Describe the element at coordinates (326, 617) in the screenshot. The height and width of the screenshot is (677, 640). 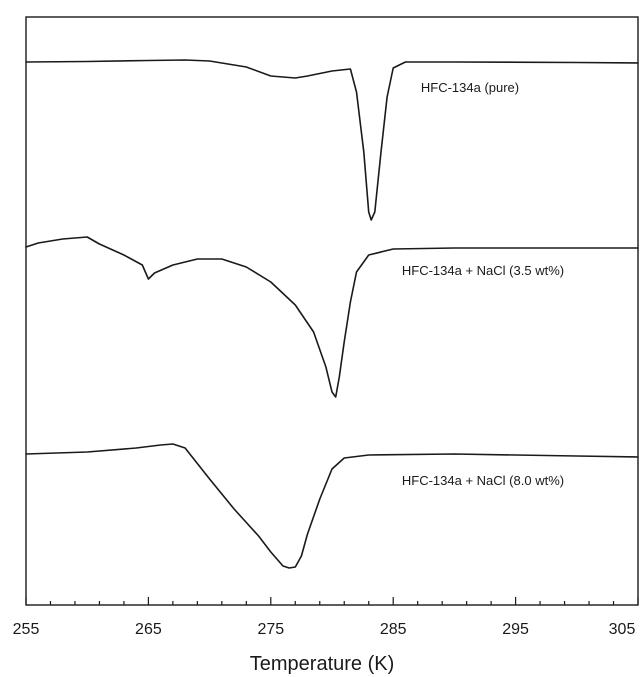
I see `x-axis-ticks: 255 265 275 285 295 305` at that location.